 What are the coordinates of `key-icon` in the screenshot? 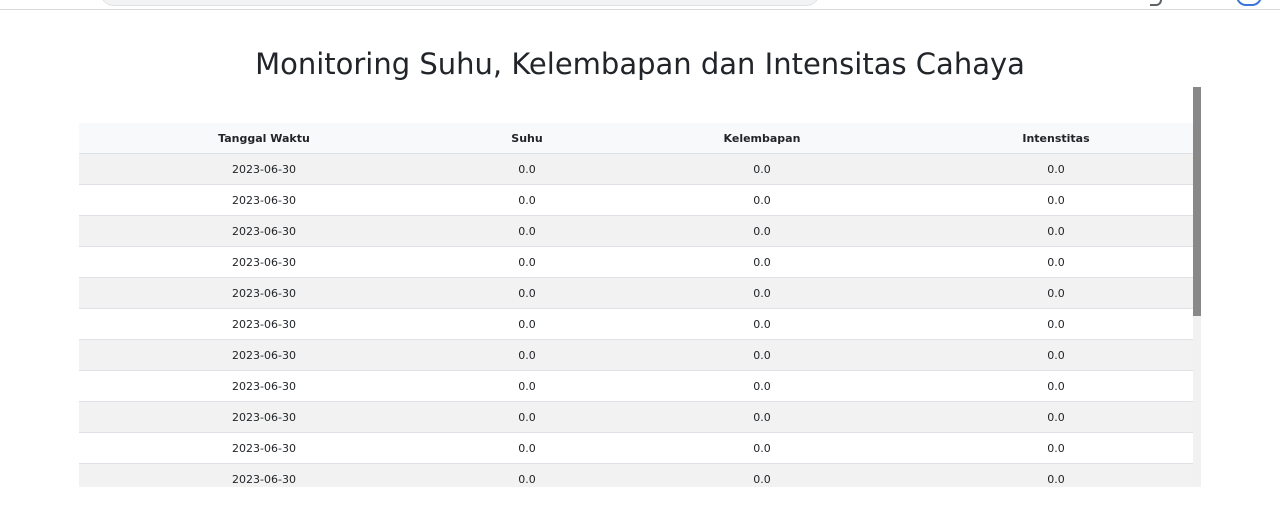 It's located at (1156, 3).